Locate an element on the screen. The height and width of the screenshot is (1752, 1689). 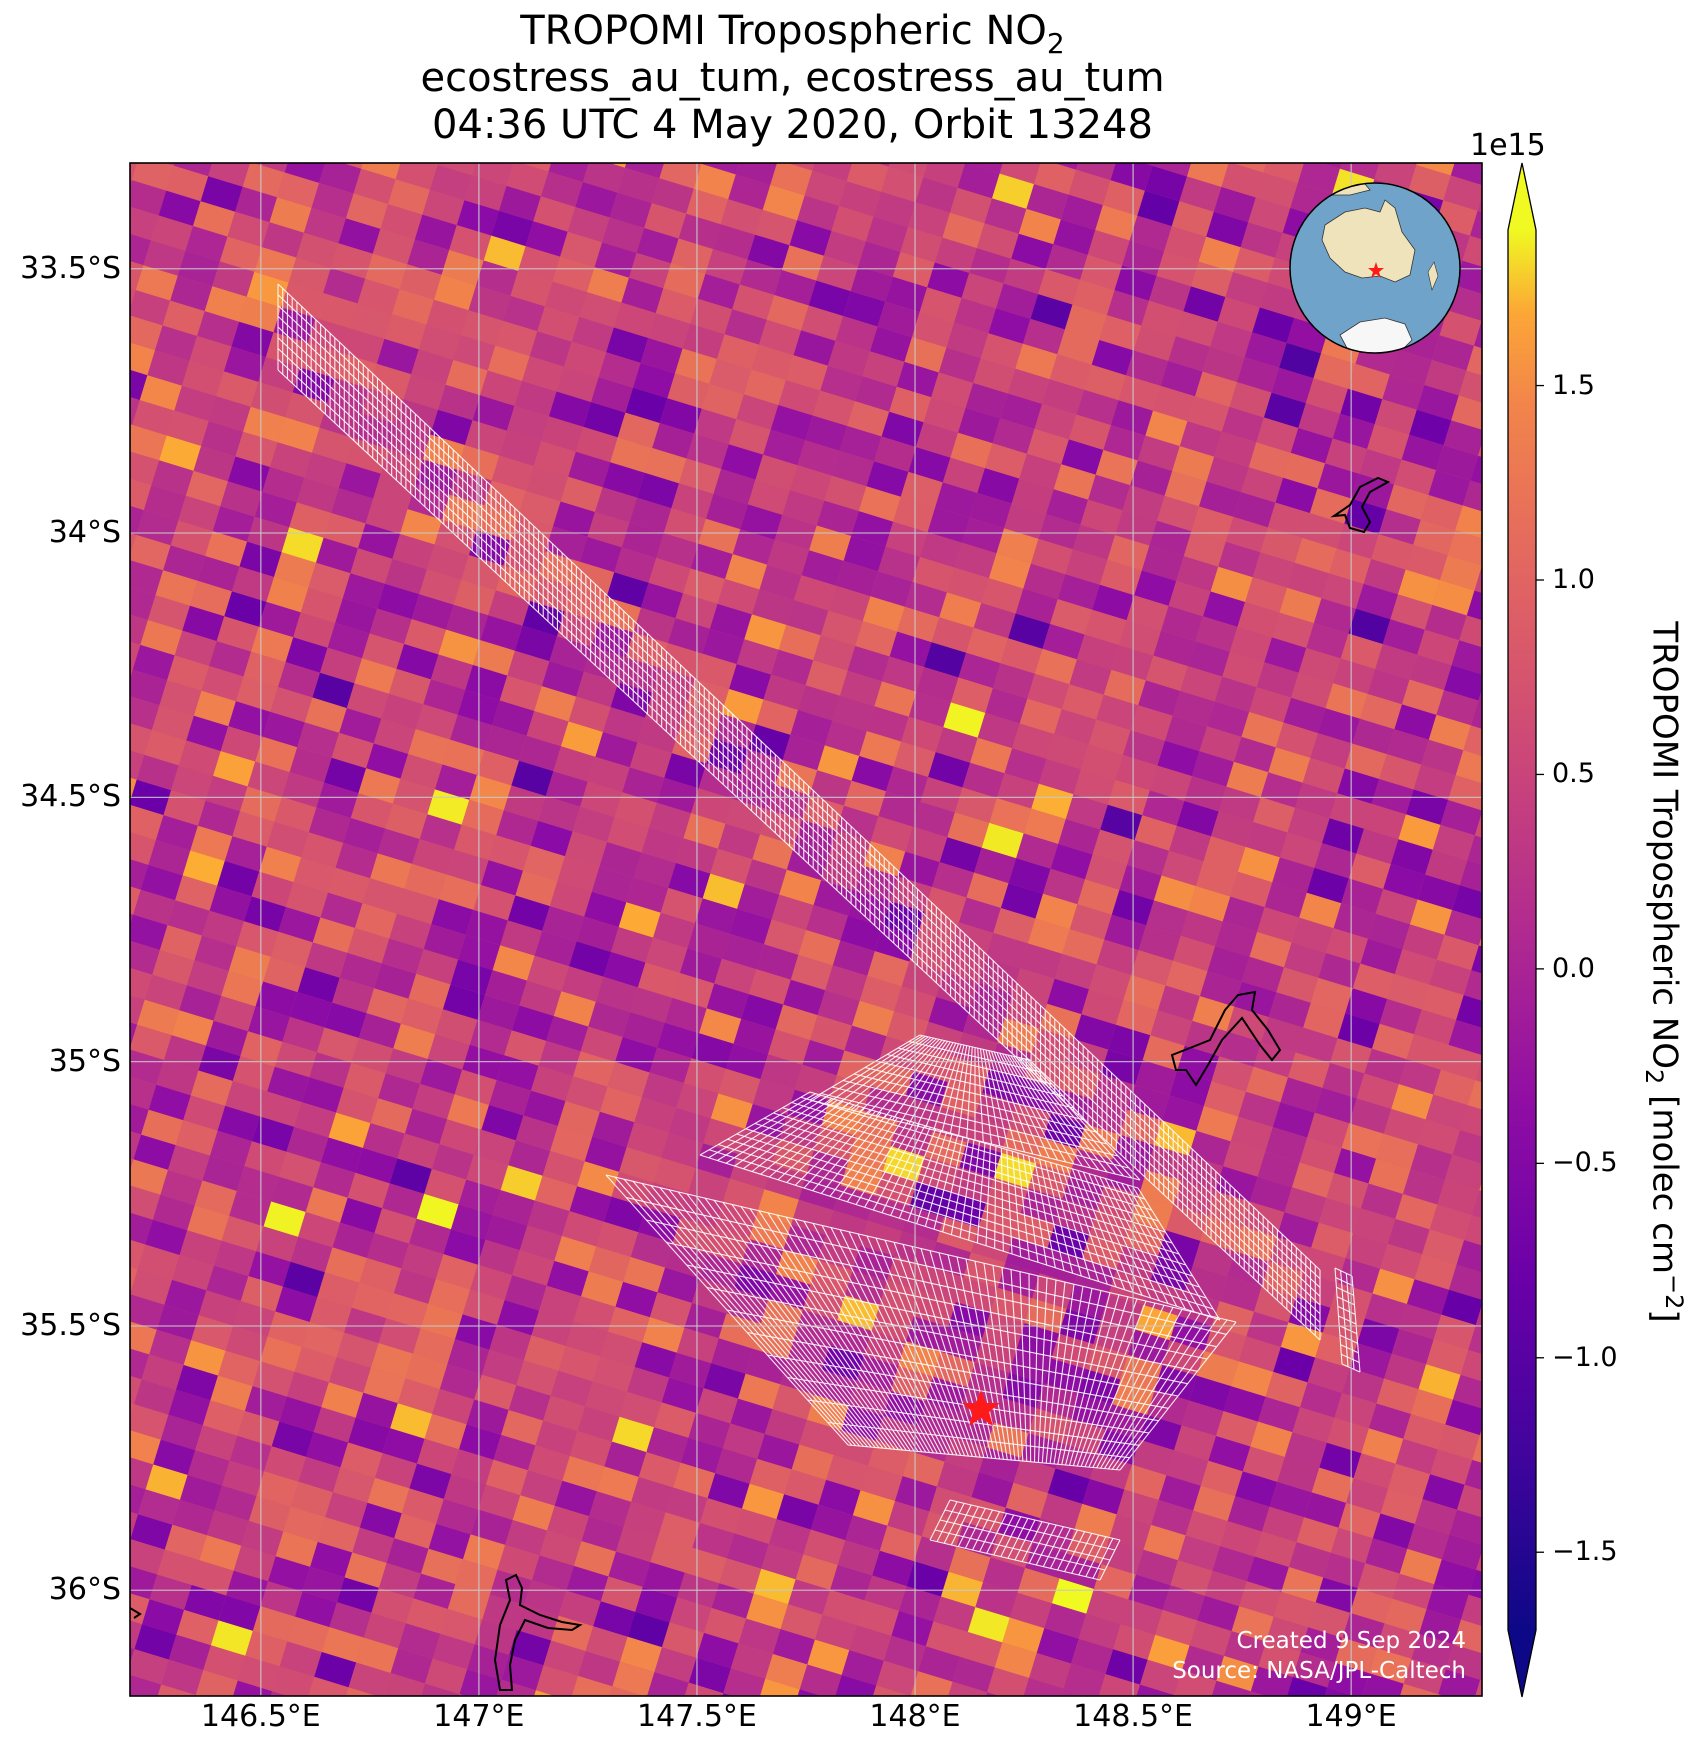
lon-tick-label: 147.5°E is located at coordinates (697, 1716).